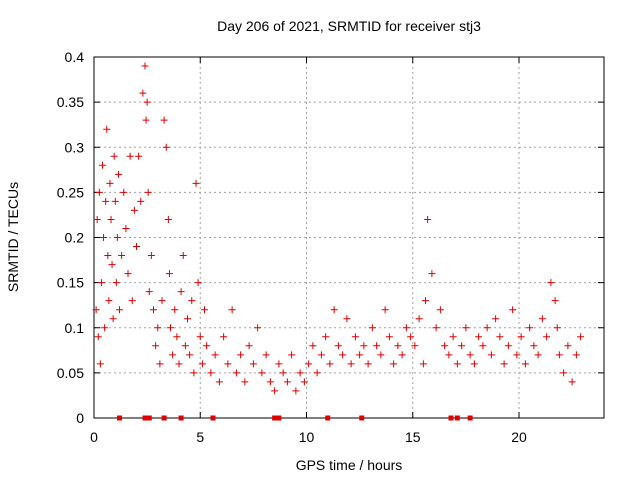 This screenshot has width=640, height=480. What do you see at coordinates (70, 102) in the screenshot?
I see `y-tick-label: 0.35` at bounding box center [70, 102].